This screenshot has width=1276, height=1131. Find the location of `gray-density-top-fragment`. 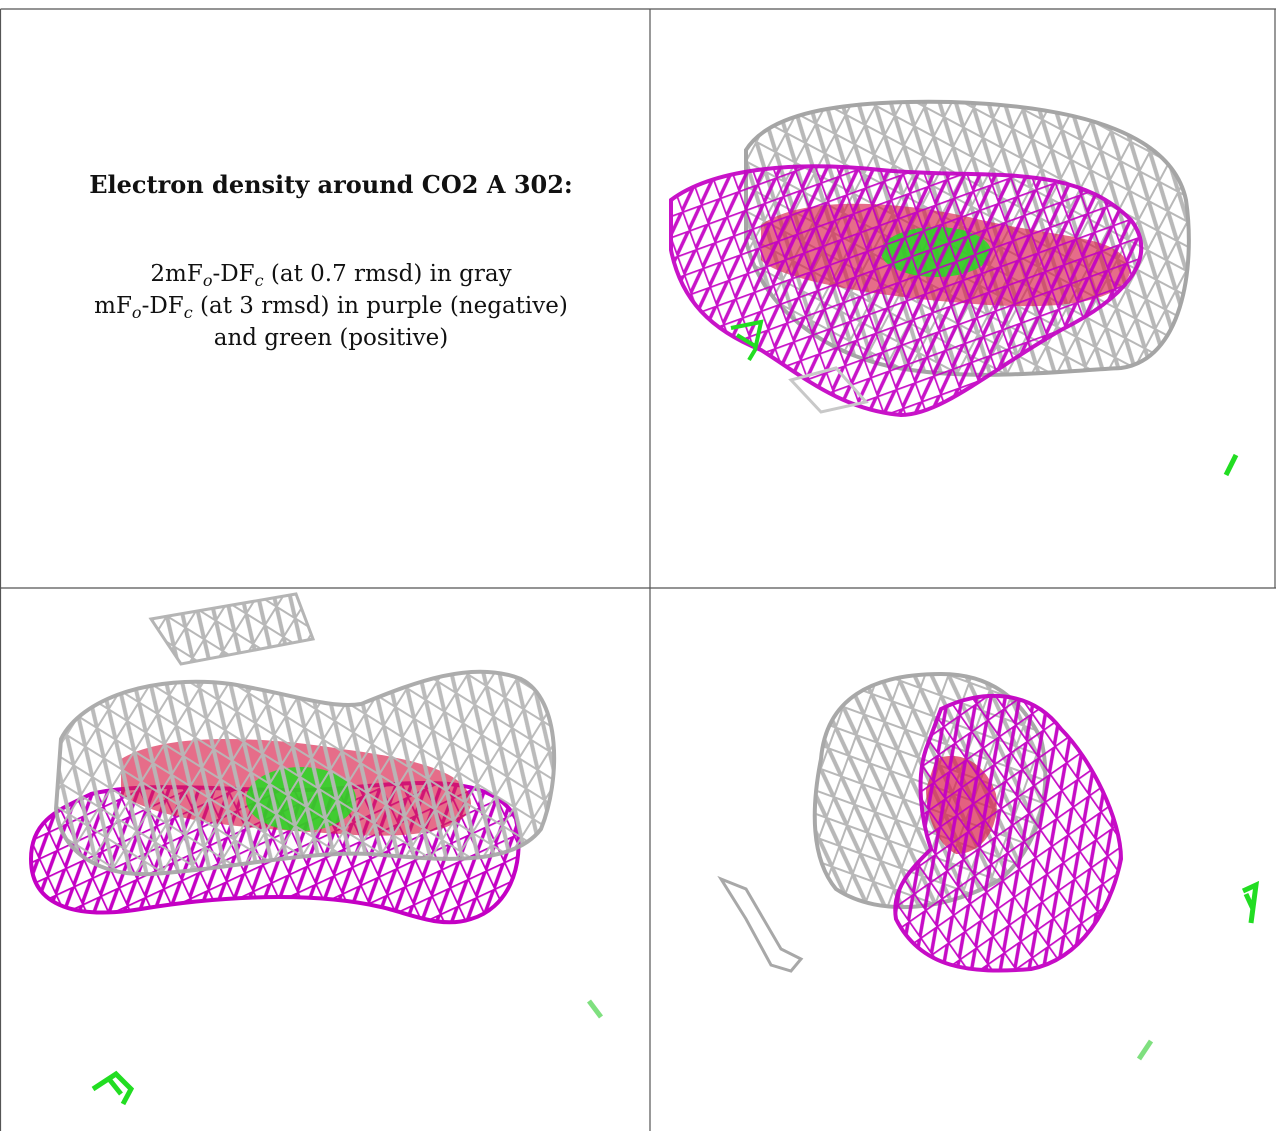

gray-density-top-fragment is located at coordinates (232, 629).